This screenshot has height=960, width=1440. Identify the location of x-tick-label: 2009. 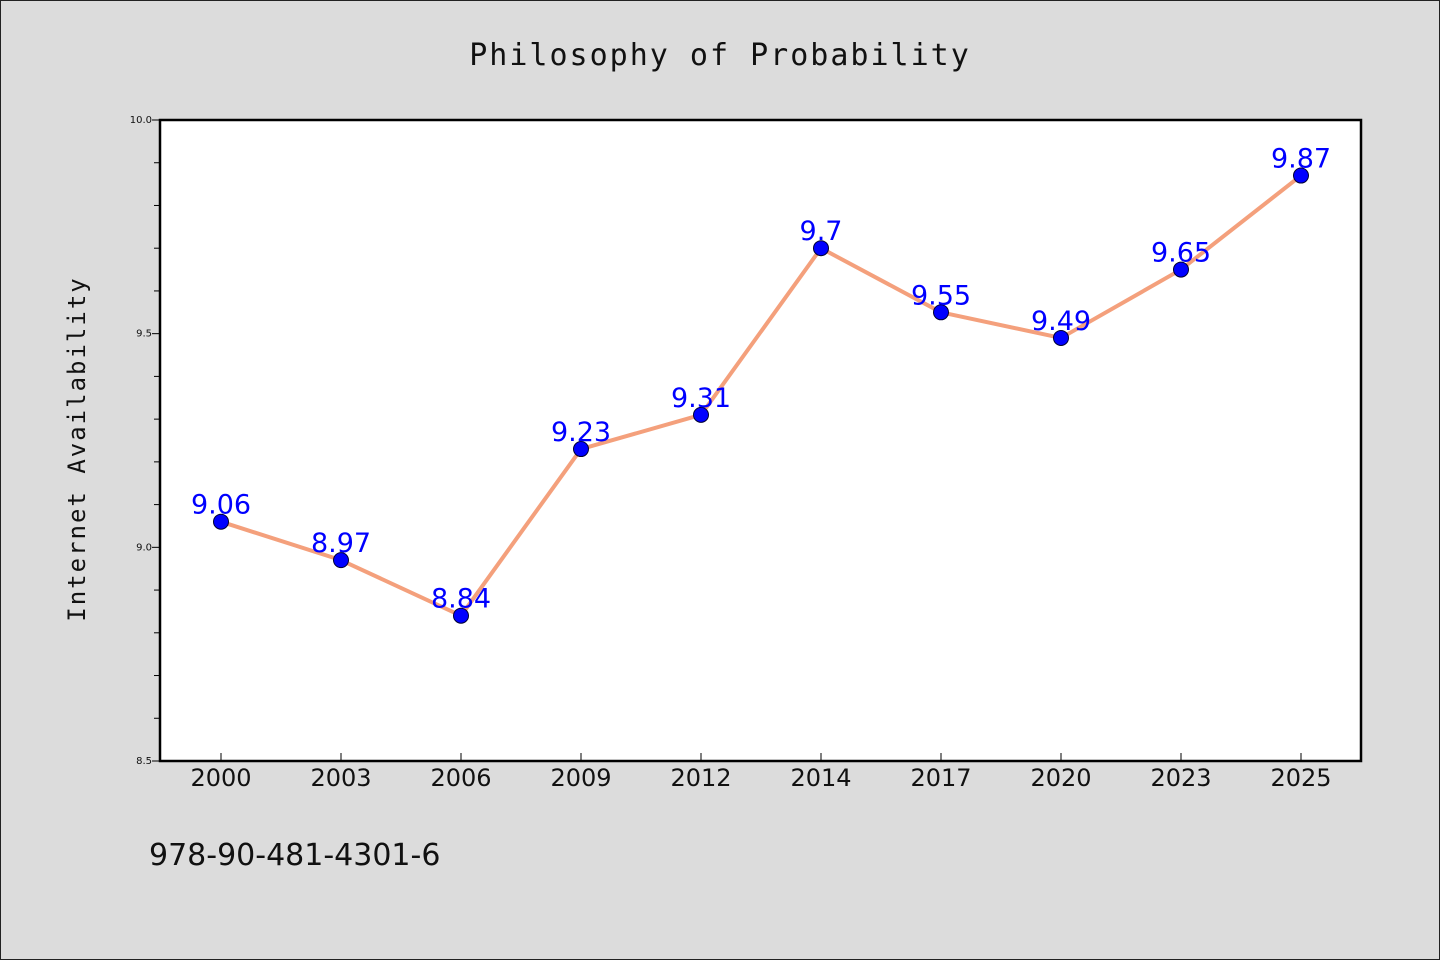
(580, 778).